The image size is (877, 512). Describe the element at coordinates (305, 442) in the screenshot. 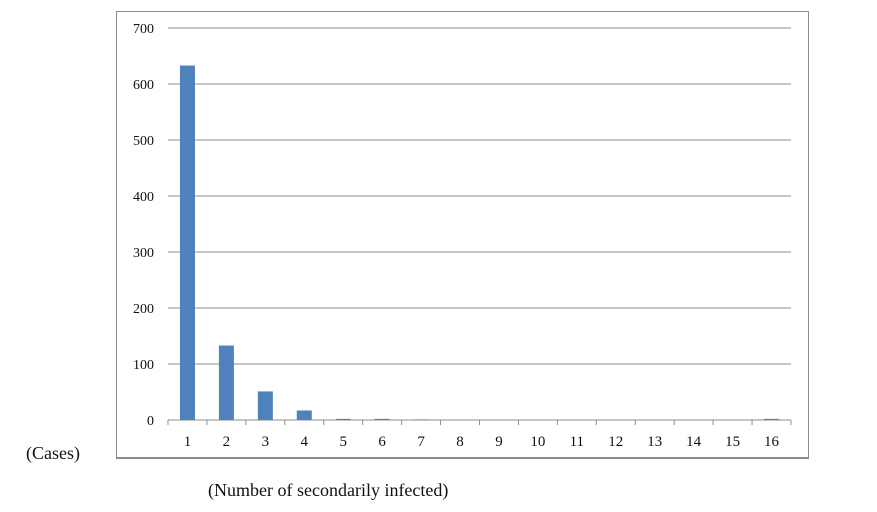

I see `x-tick-label: 4` at that location.